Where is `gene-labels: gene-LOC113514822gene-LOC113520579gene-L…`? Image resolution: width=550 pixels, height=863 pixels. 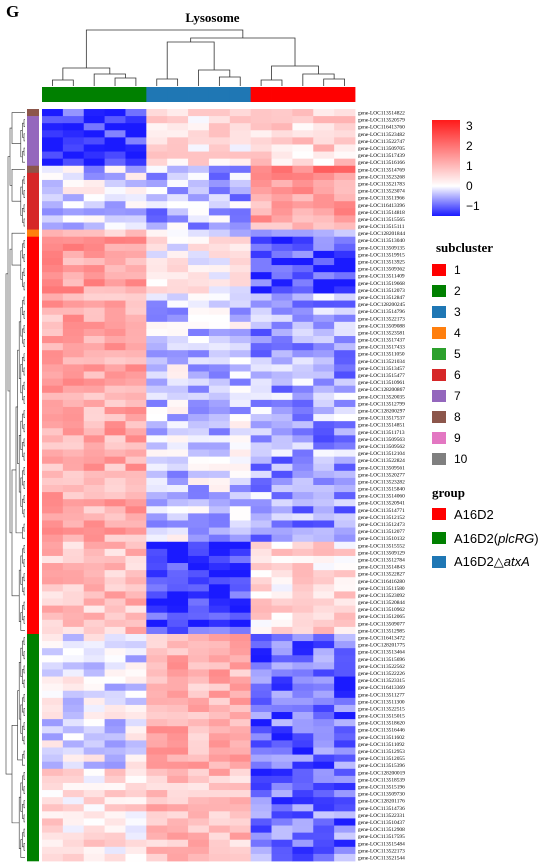
gene-labels: gene-LOC113514822gene-LOC113520579gene-L… is located at coordinates (381, 486).